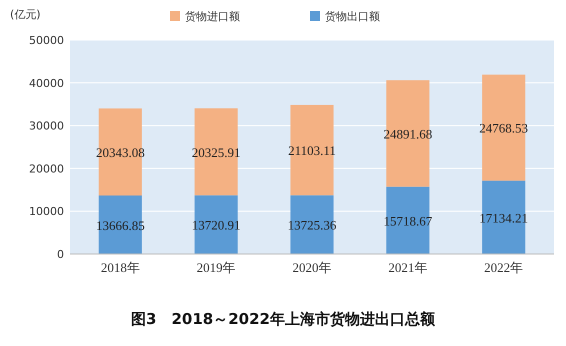  I want to click on y-tick-label: 50000, so click(46, 40).